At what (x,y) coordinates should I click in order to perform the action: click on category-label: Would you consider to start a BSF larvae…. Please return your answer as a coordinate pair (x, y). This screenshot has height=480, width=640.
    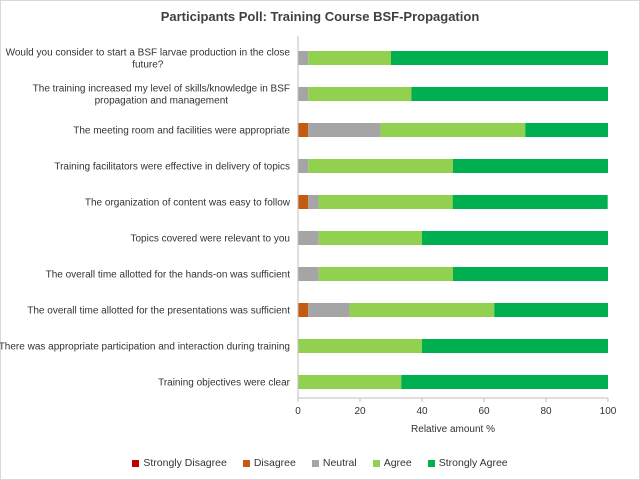
    Looking at the image, I should click on (148, 59).